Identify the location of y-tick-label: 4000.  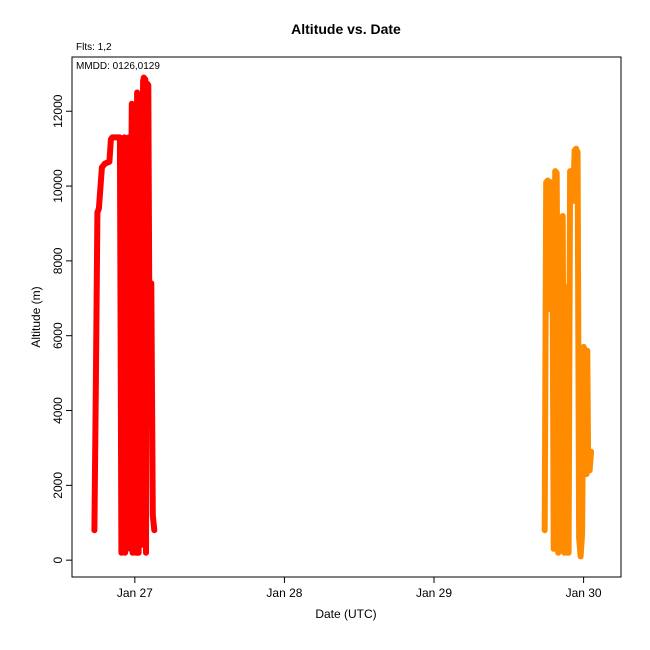
(58, 410).